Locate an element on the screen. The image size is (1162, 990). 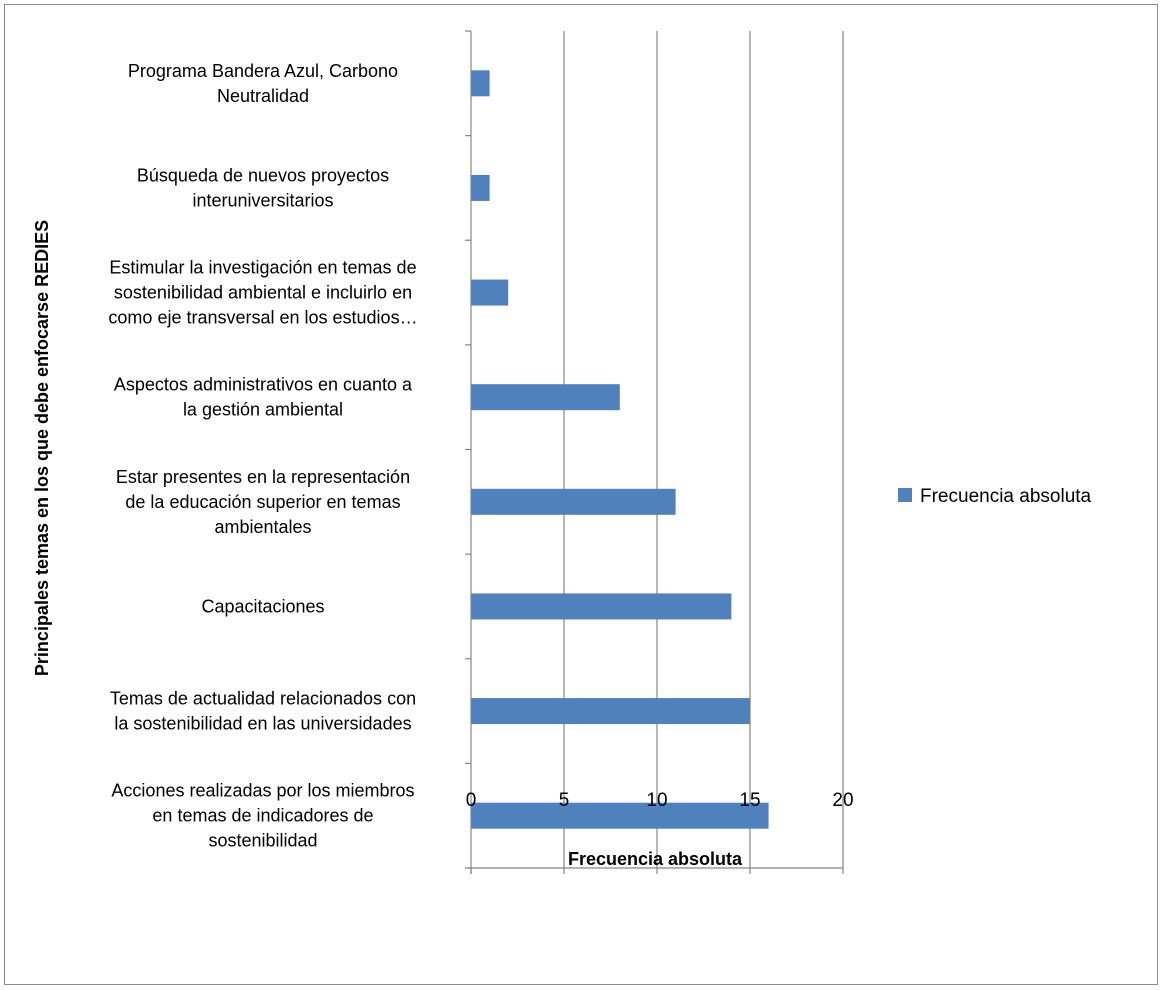
x-tick-label: 5 is located at coordinates (564, 800).